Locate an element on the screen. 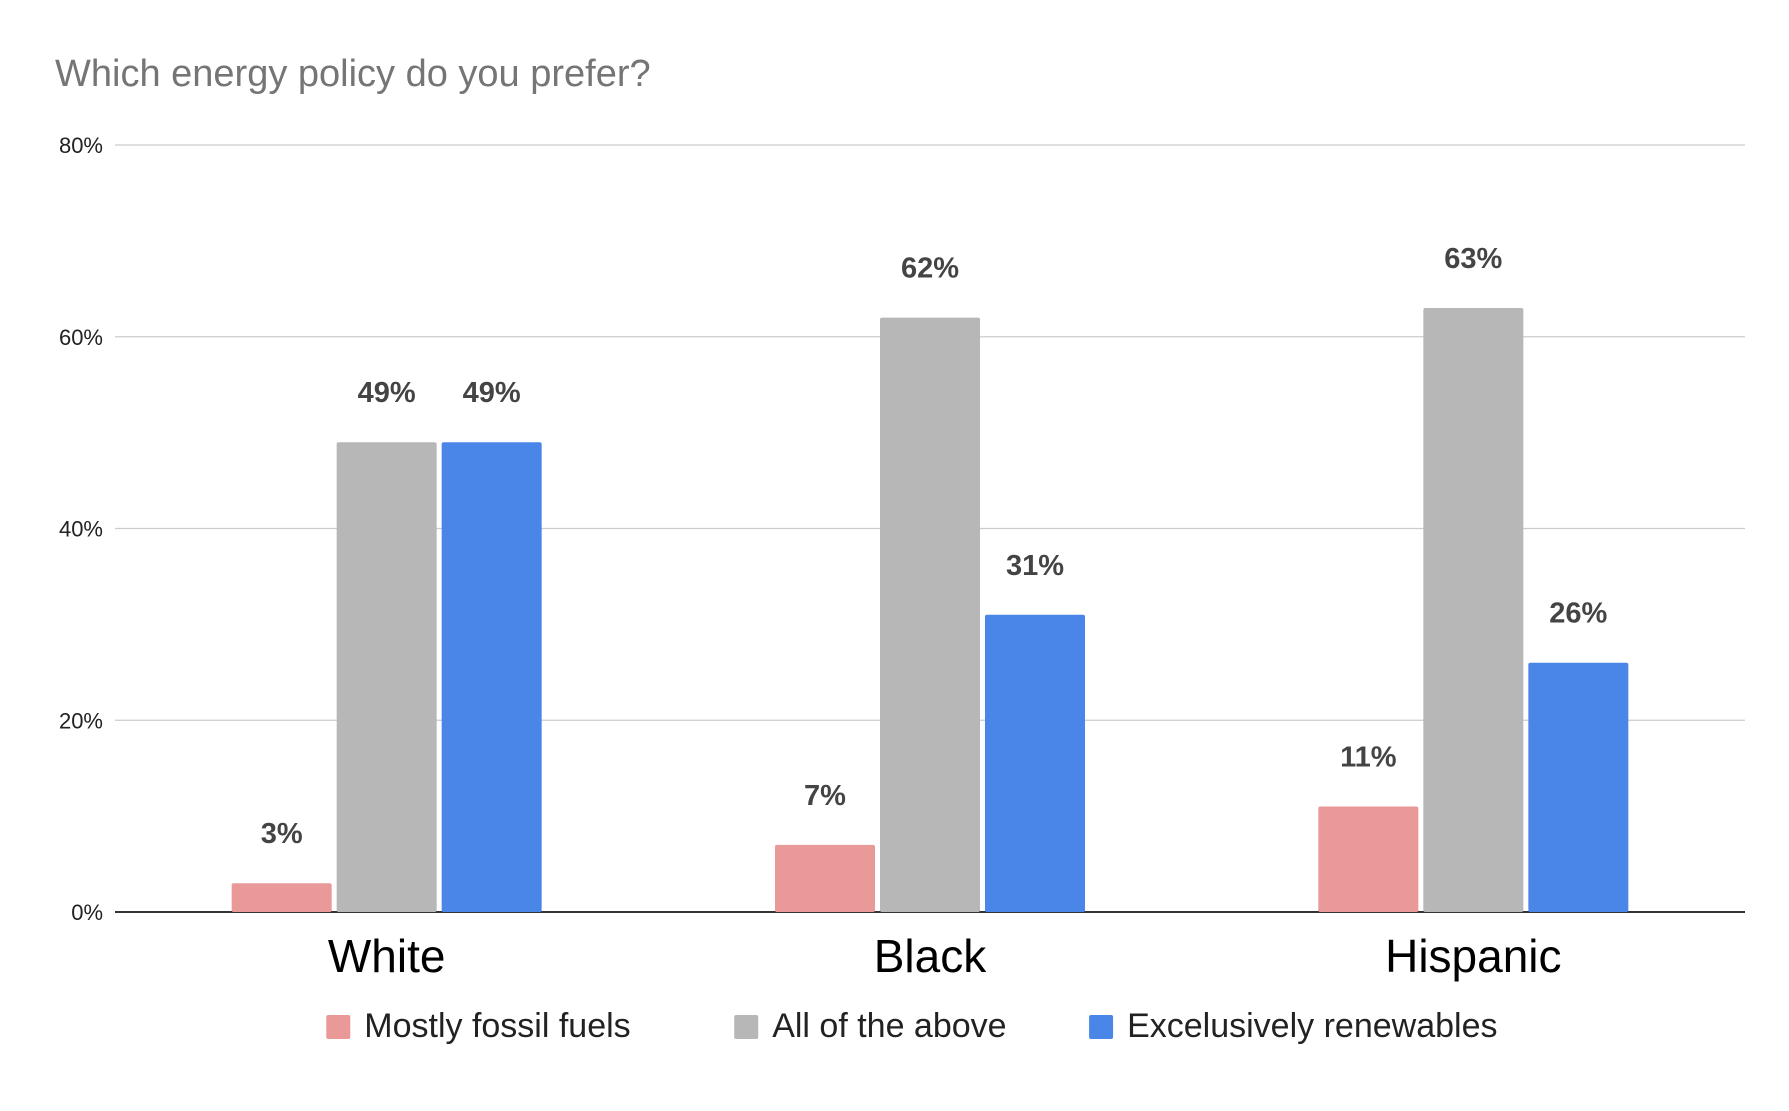  x-axis-tick-labels: White Black Hispanic is located at coordinates (945, 956).